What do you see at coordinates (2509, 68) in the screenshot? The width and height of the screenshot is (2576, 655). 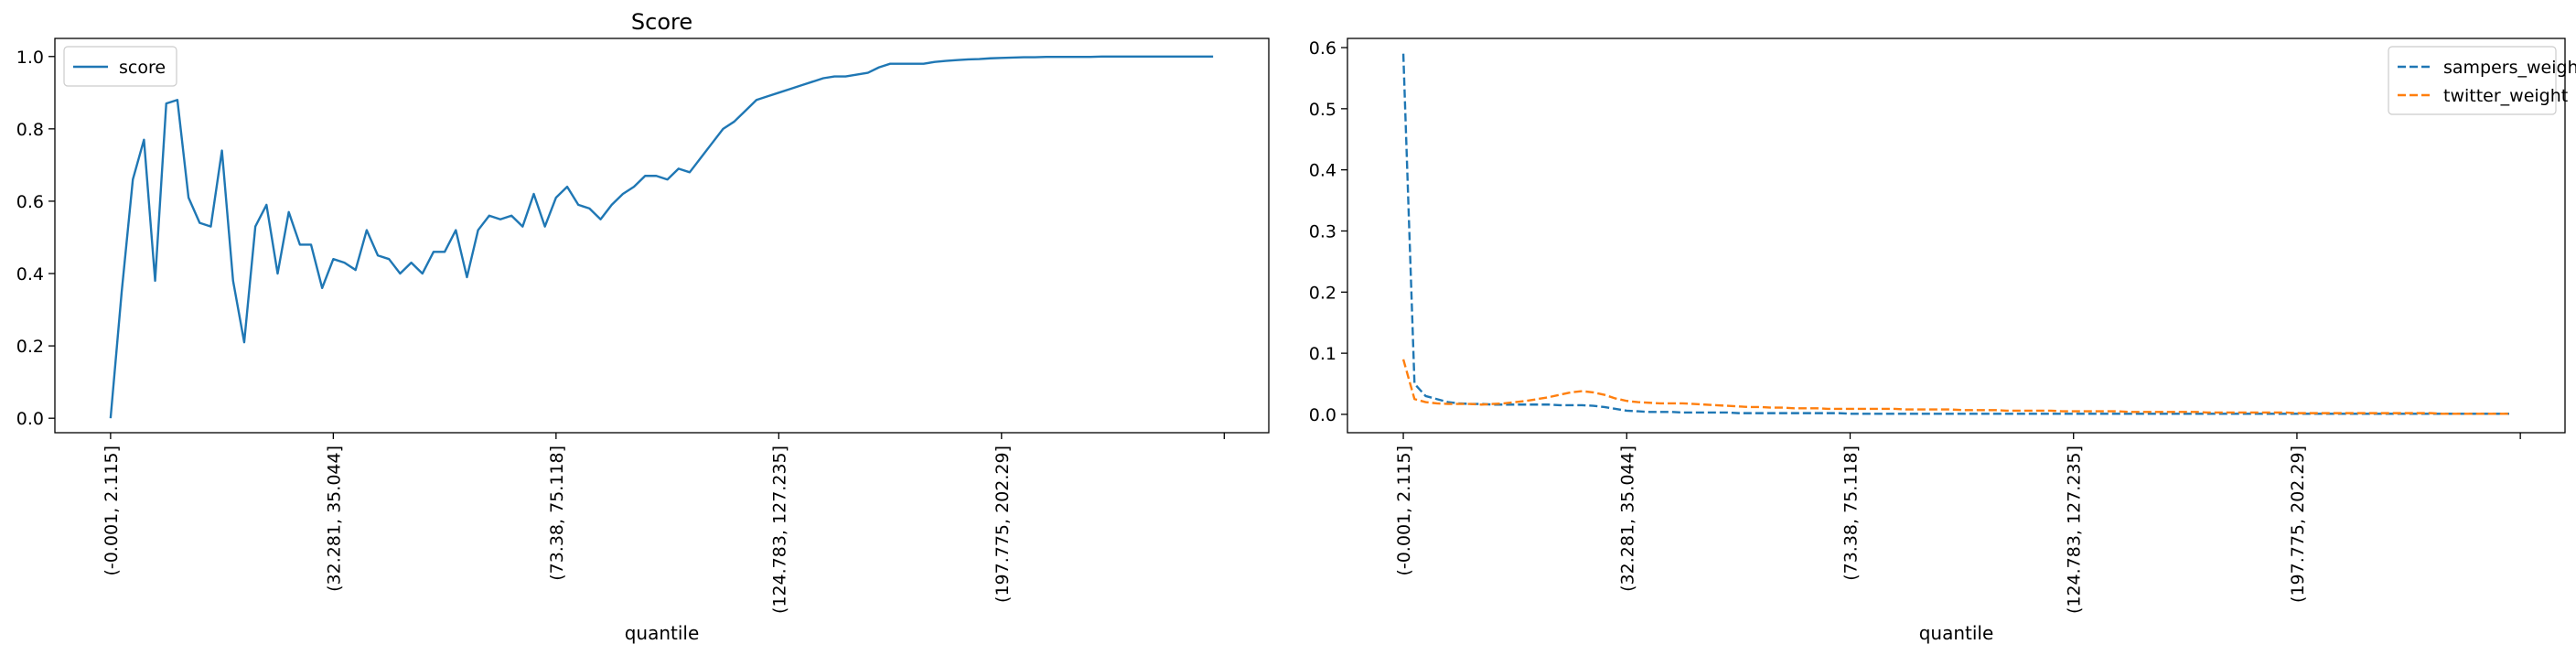 I see `legend-label: sampers_weight` at bounding box center [2509, 68].